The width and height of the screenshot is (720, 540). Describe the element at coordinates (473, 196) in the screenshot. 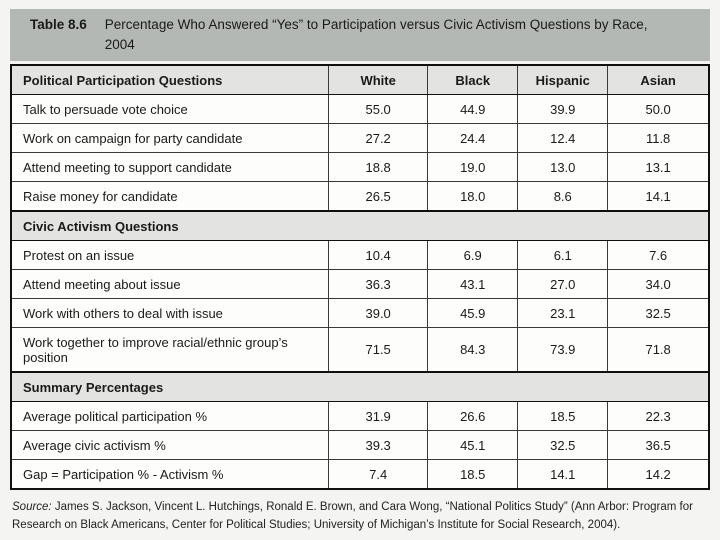

I see `value-cell: 18.0` at that location.